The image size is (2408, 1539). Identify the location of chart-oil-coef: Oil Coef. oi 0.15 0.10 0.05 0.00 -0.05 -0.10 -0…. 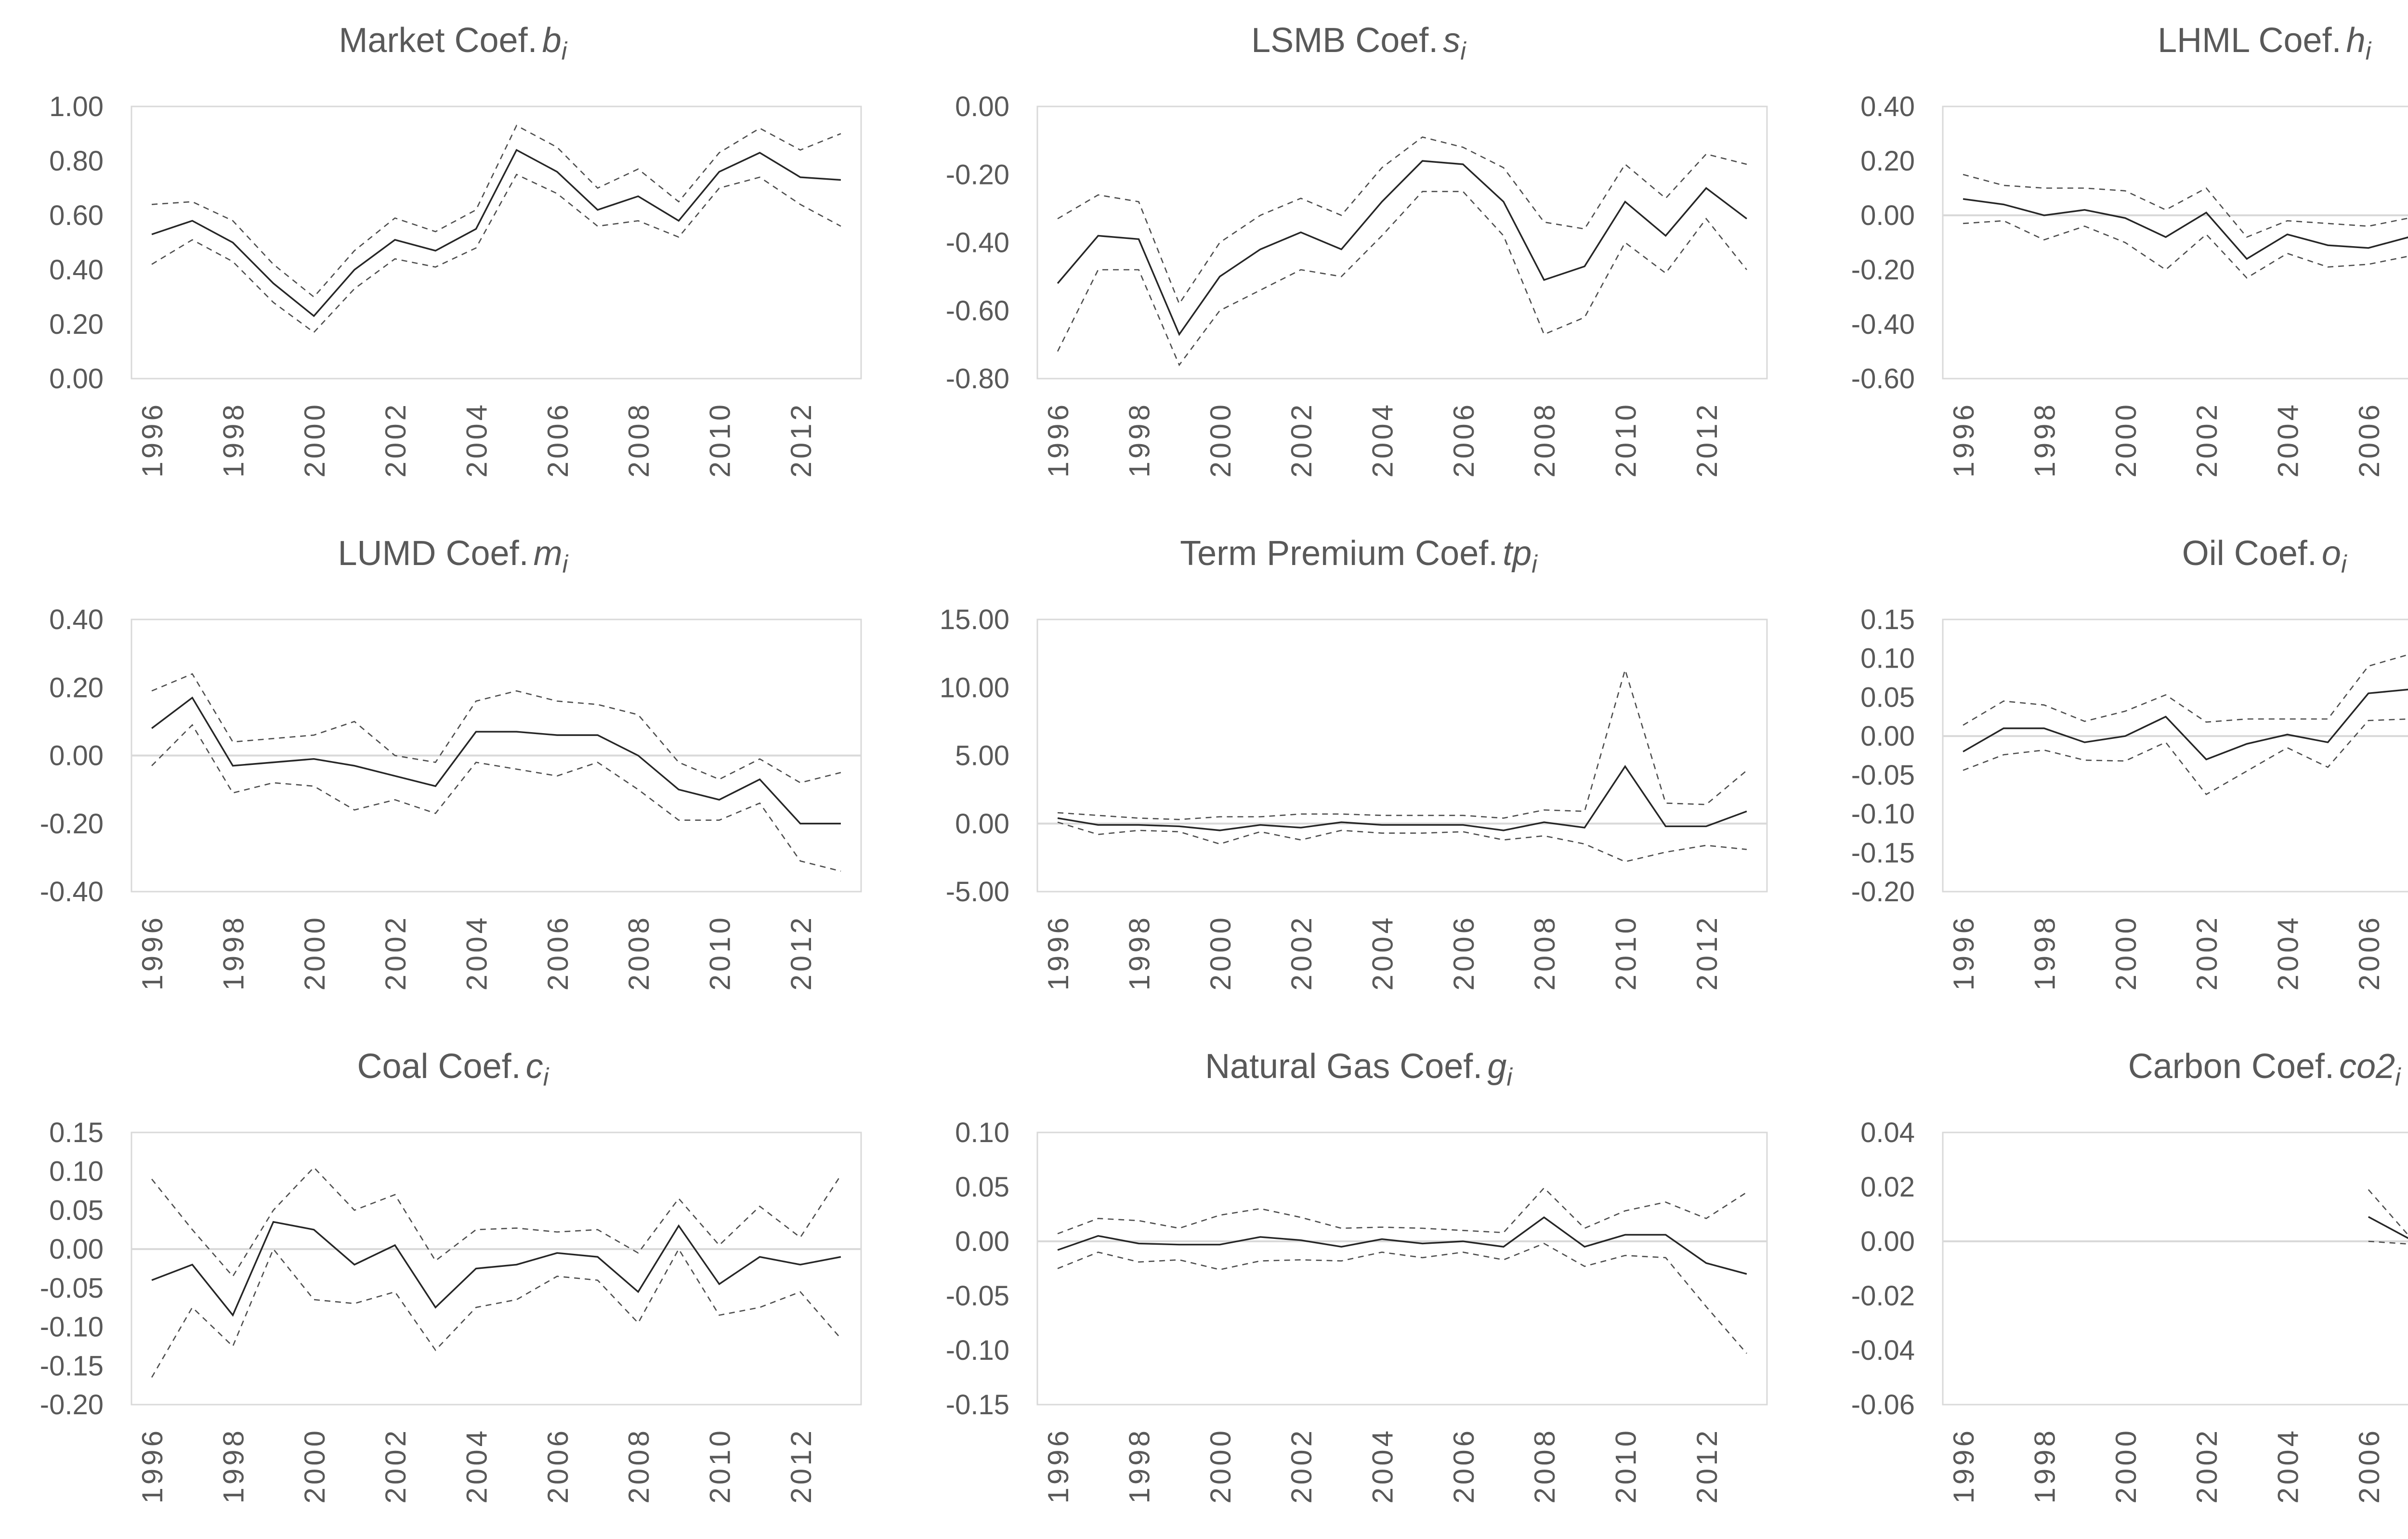
(2109, 769).